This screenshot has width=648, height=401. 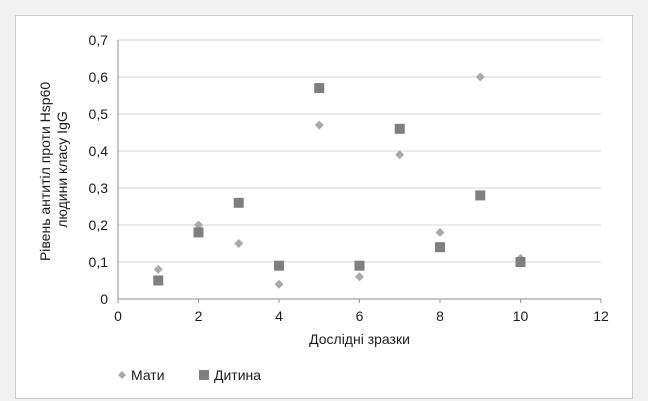 What do you see at coordinates (99, 77) in the screenshot?
I see `y-tick-label: 0,6` at bounding box center [99, 77].